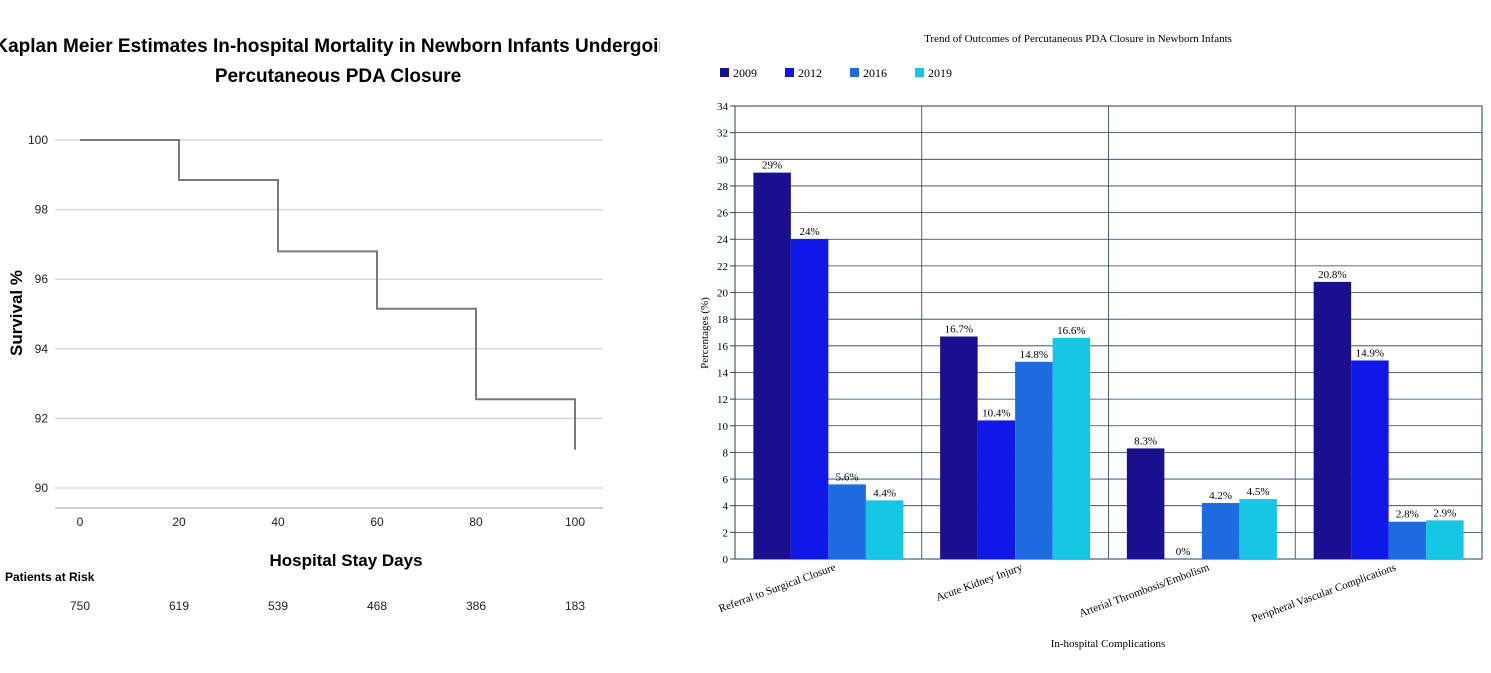 This screenshot has width=1491, height=673. What do you see at coordinates (810, 73) in the screenshot?
I see `legend-label-2012: 2012` at bounding box center [810, 73].